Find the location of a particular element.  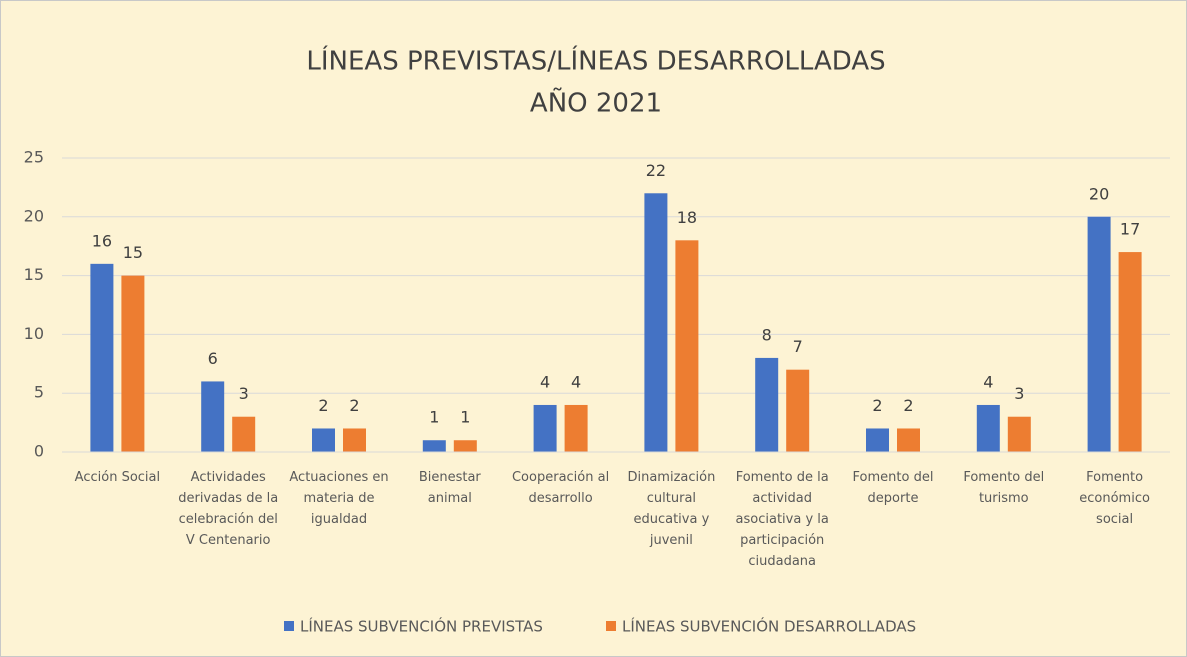

data-label: 8 is located at coordinates (767, 334).